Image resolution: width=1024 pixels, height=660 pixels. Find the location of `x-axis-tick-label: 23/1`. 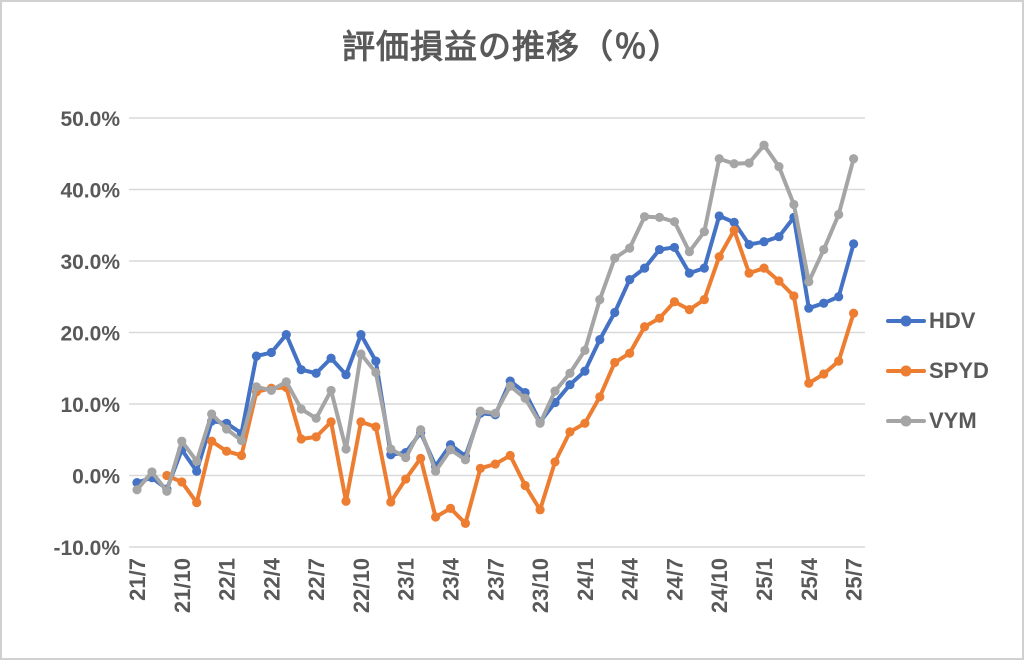

x-axis-tick-label: 23/1 is located at coordinates (406, 579).